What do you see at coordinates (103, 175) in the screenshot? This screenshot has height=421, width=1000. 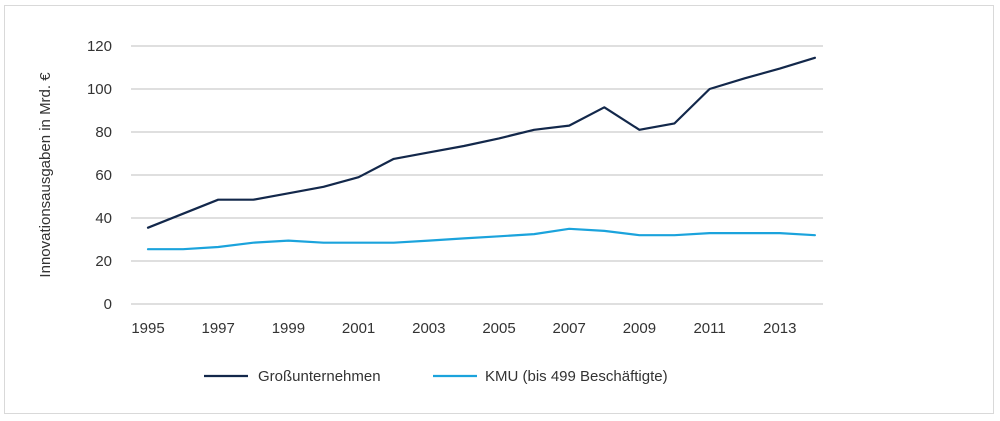 I see `y-tick-label: 60` at bounding box center [103, 175].